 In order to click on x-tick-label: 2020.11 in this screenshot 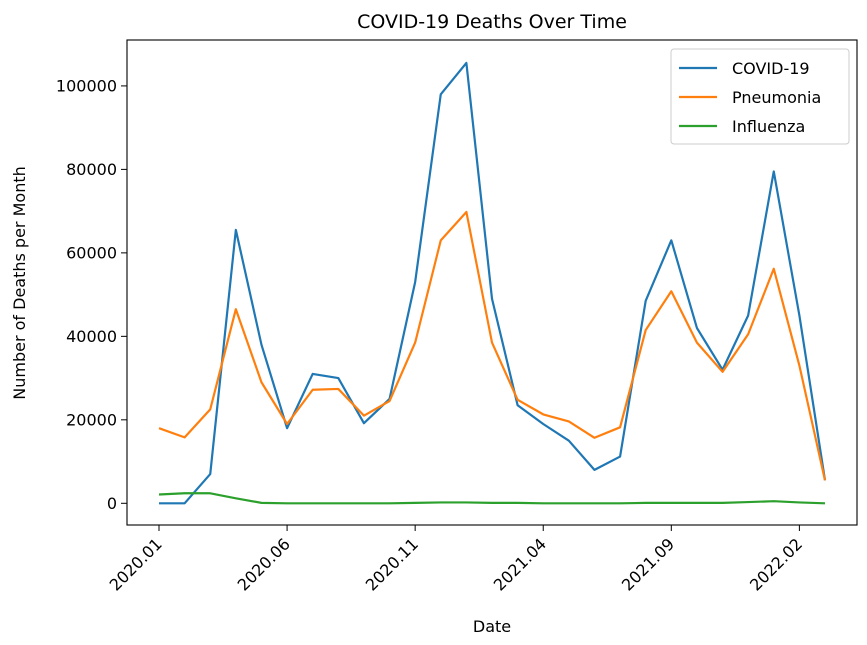, I will do `click(392, 564)`.